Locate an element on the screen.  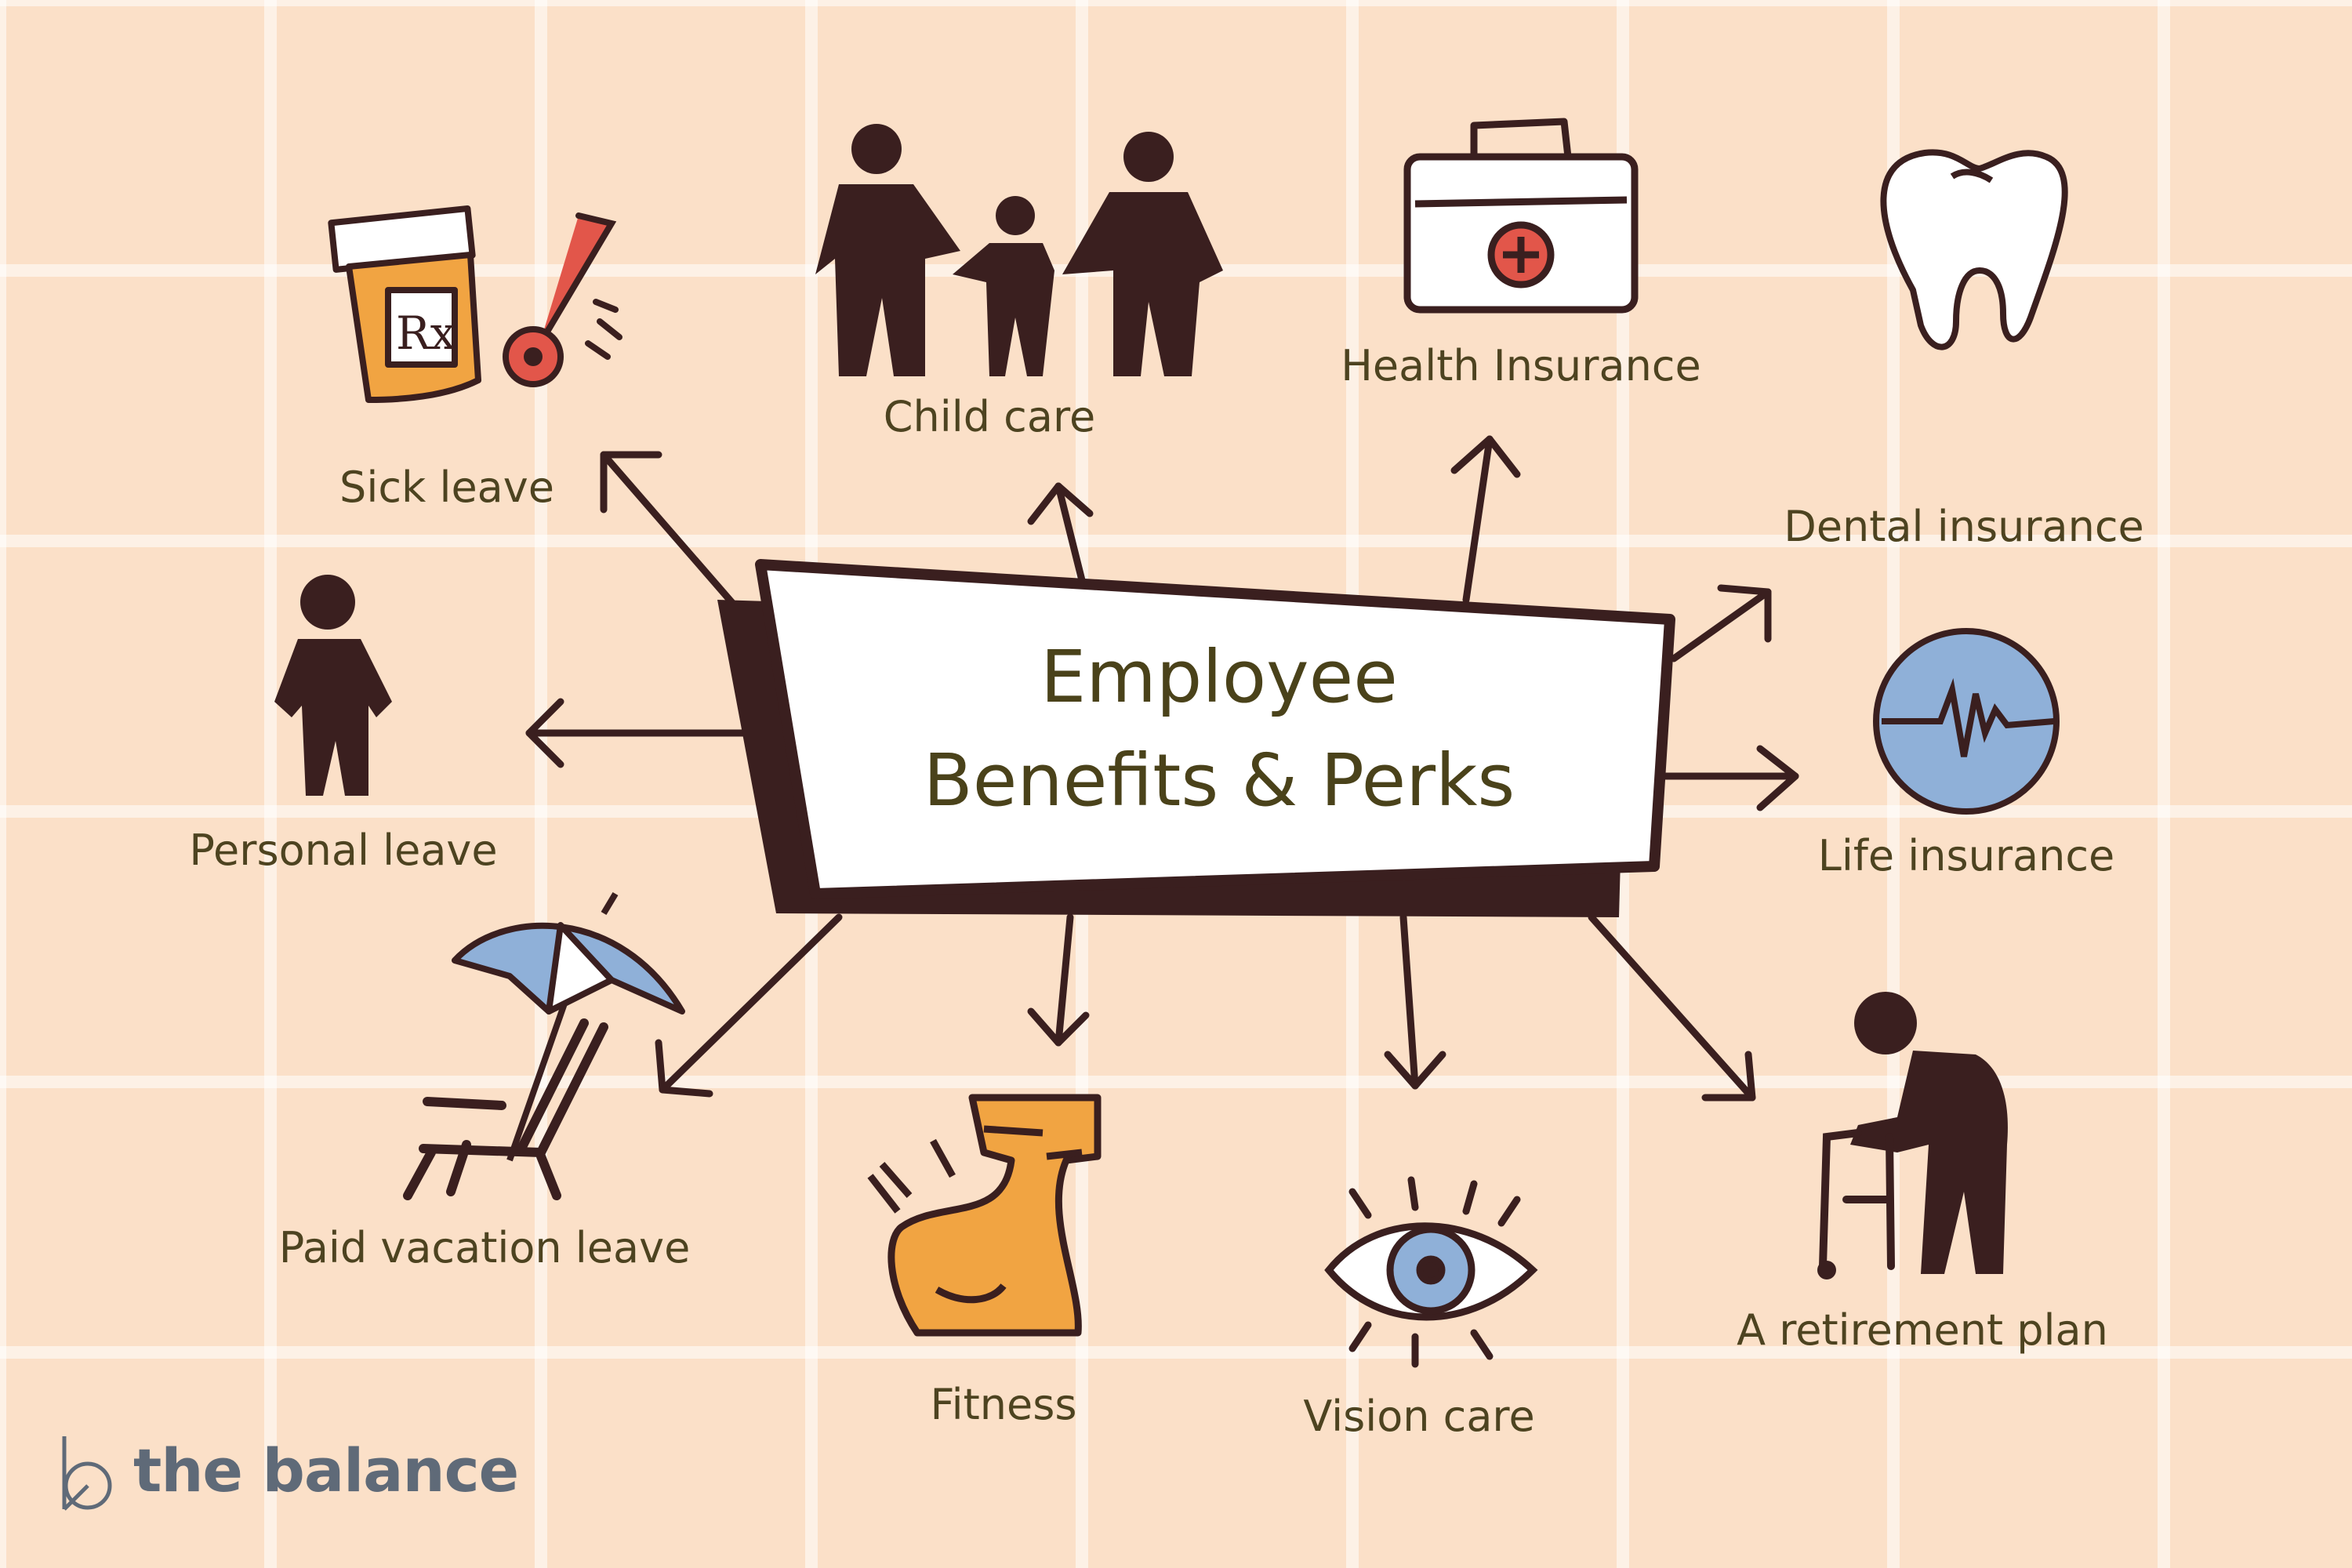
arrow-vision is located at coordinates (1415, 1002).